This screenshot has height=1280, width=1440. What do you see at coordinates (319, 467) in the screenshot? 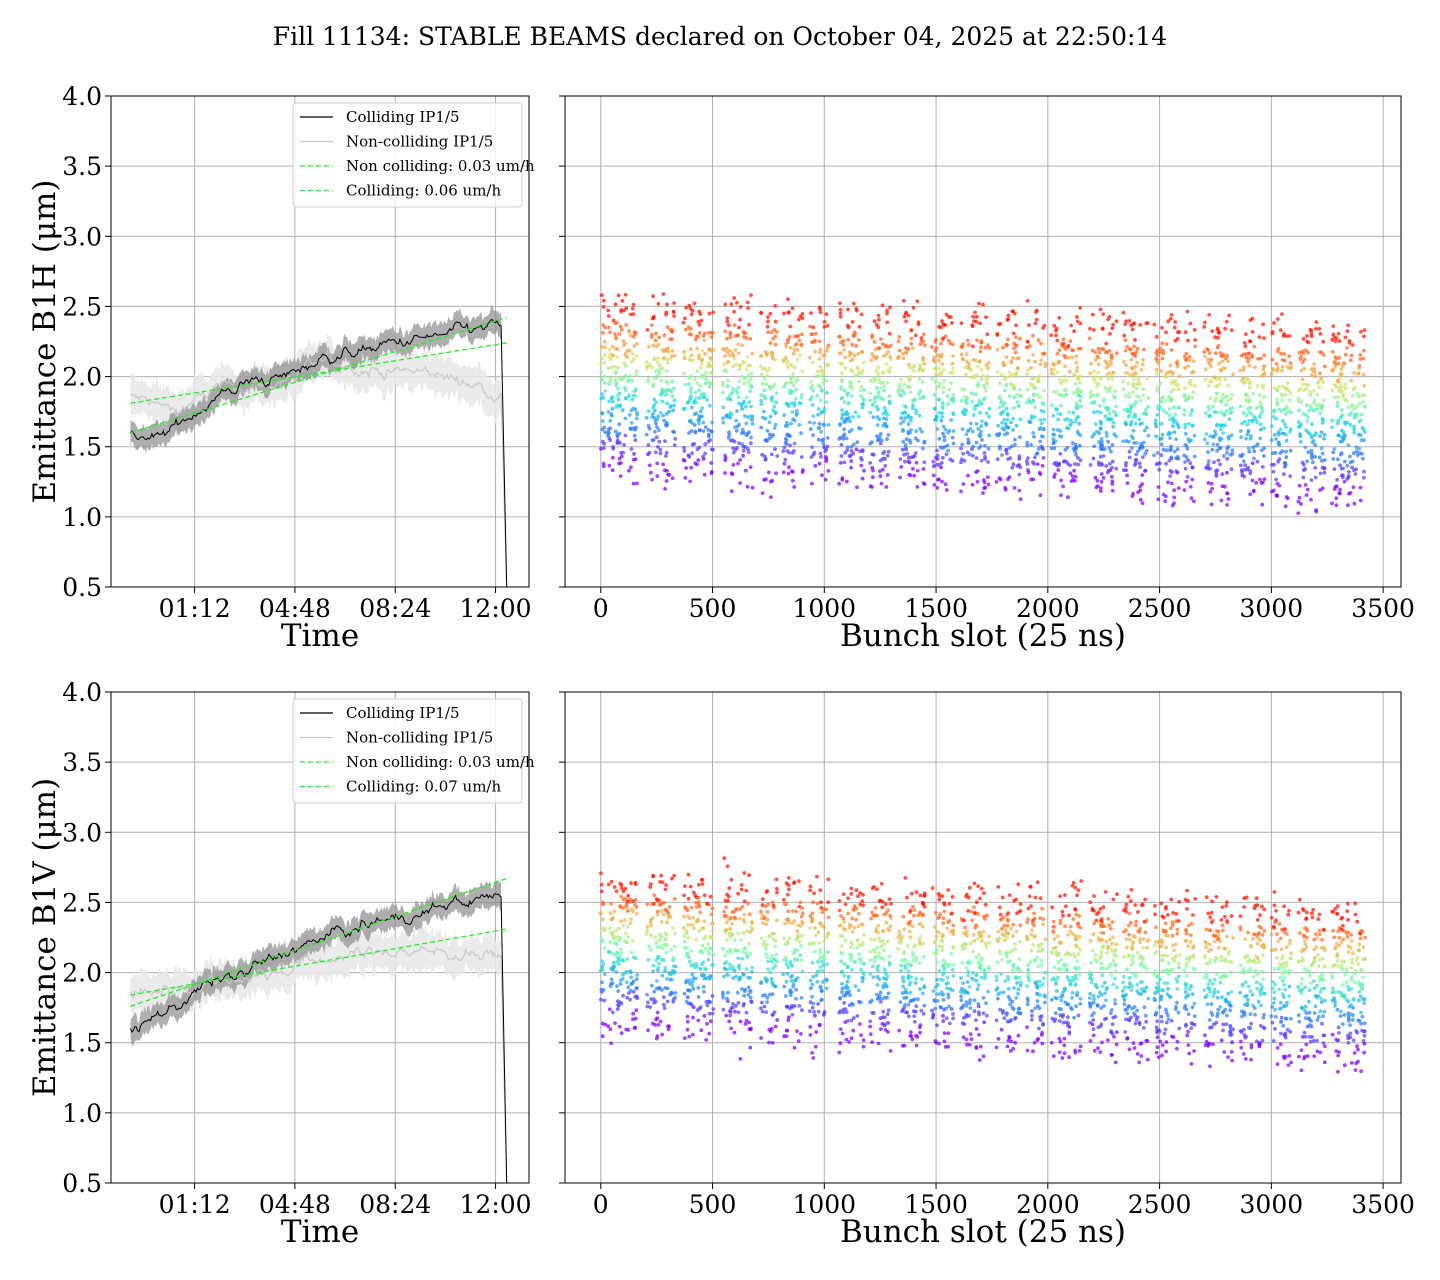
I see `non-colliding-line` at bounding box center [319, 467].